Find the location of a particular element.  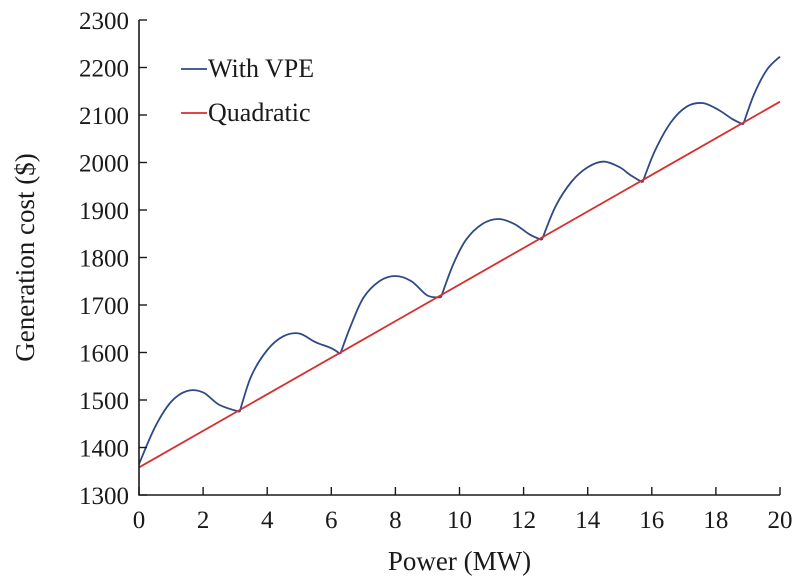

y-tick-label: 1900 is located at coordinates (104, 211).